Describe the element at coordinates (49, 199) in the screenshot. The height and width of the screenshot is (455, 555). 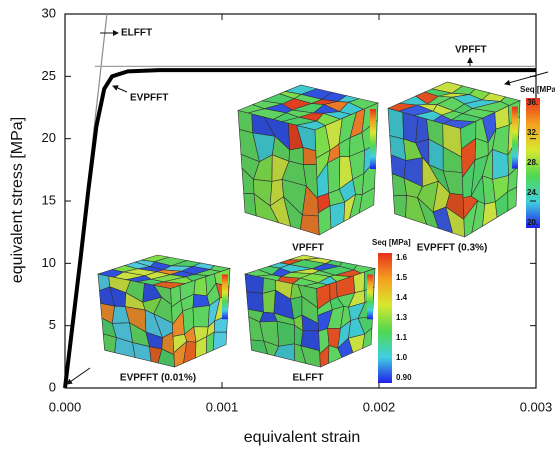
I see `y-tick-label: 15` at that location.